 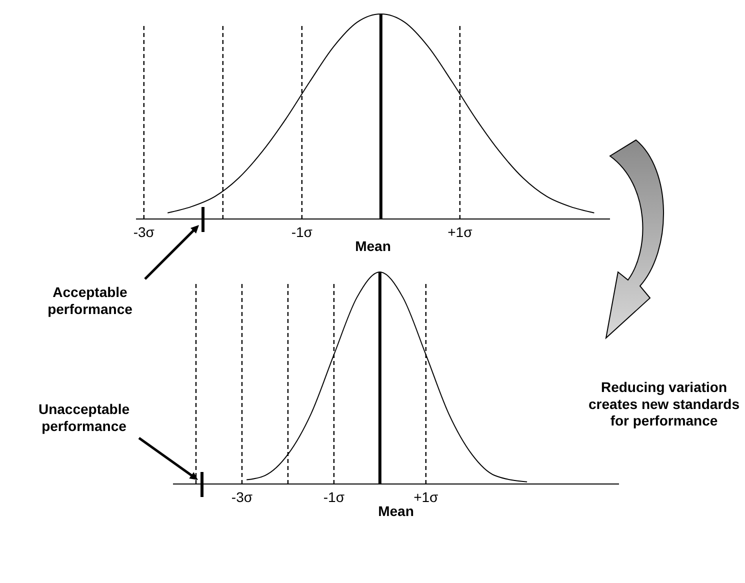 I want to click on annotation: Reducing variation creates new standards for performance, so click(x=664, y=404).